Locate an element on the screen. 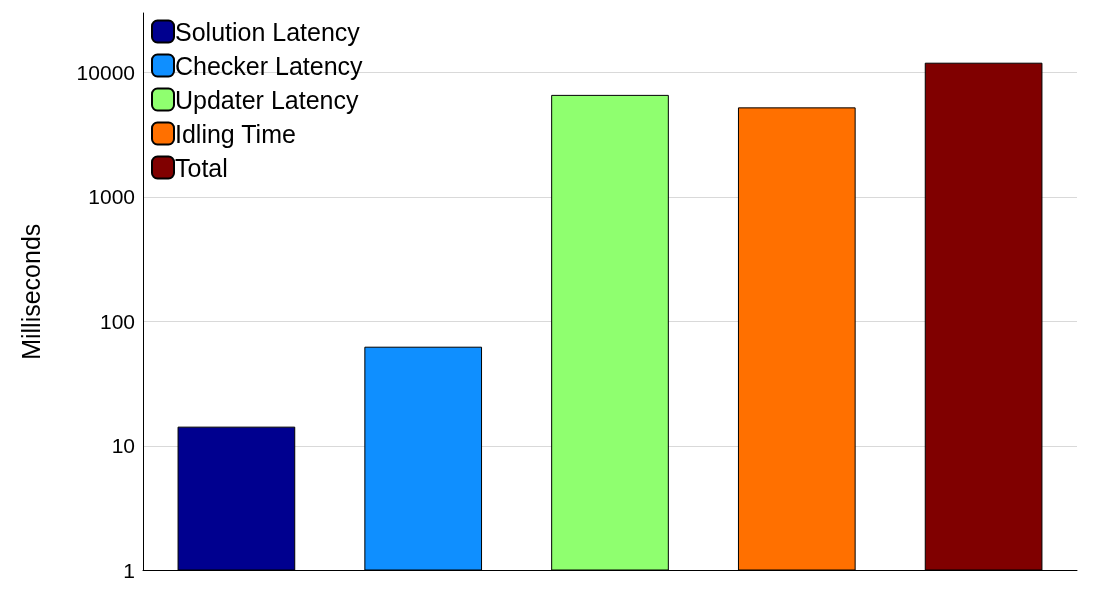 The image size is (1100, 589). y-axis-title: Milliseconds is located at coordinates (30, 291).